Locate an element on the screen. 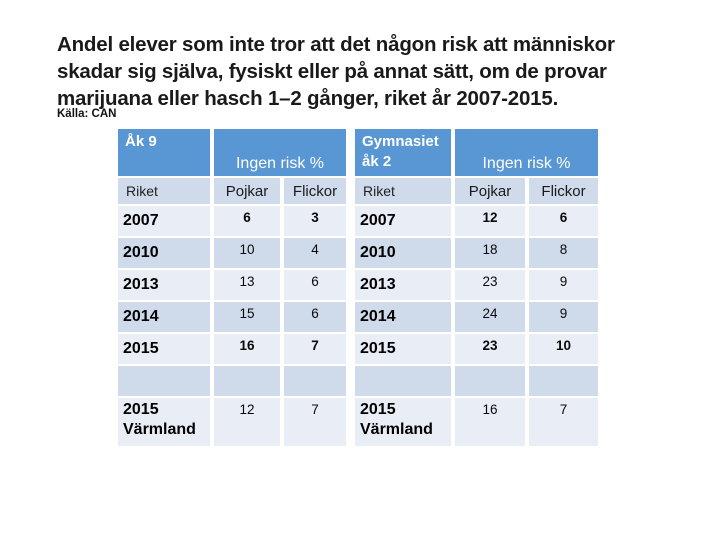 The image size is (720, 540). value-cell: 8 is located at coordinates (563, 253).